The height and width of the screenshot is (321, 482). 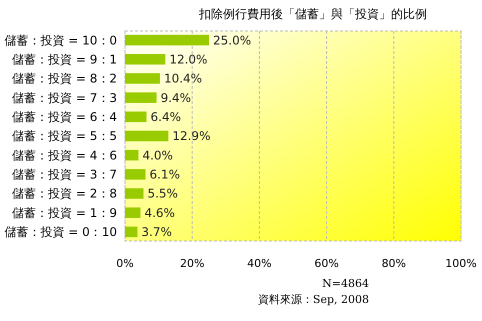 What do you see at coordinates (191, 136) in the screenshot?
I see `data-label: 12.9%` at bounding box center [191, 136].